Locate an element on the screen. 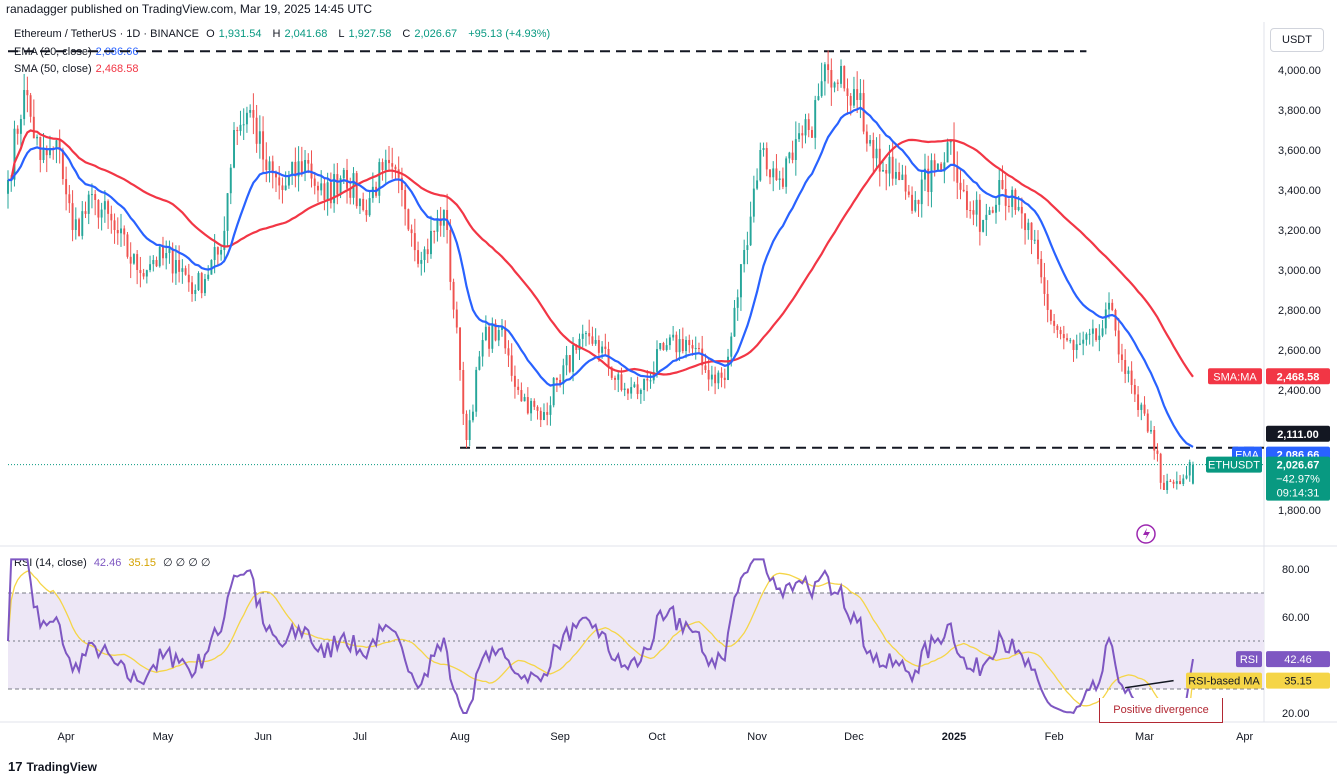 The width and height of the screenshot is (1337, 780). time-tick-label: Mar is located at coordinates (1144, 737).